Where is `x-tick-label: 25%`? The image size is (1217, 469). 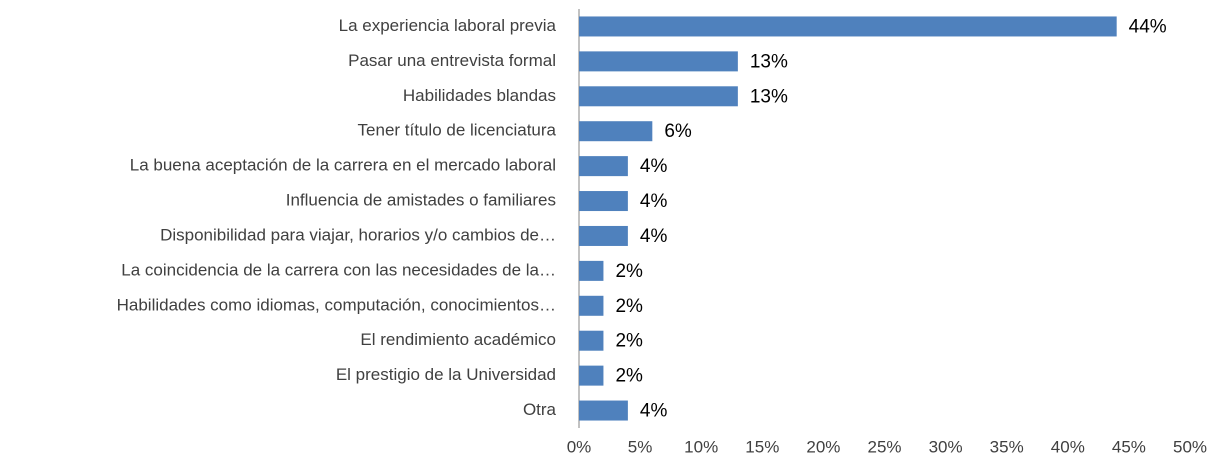
x-tick-label: 25% is located at coordinates (884, 446).